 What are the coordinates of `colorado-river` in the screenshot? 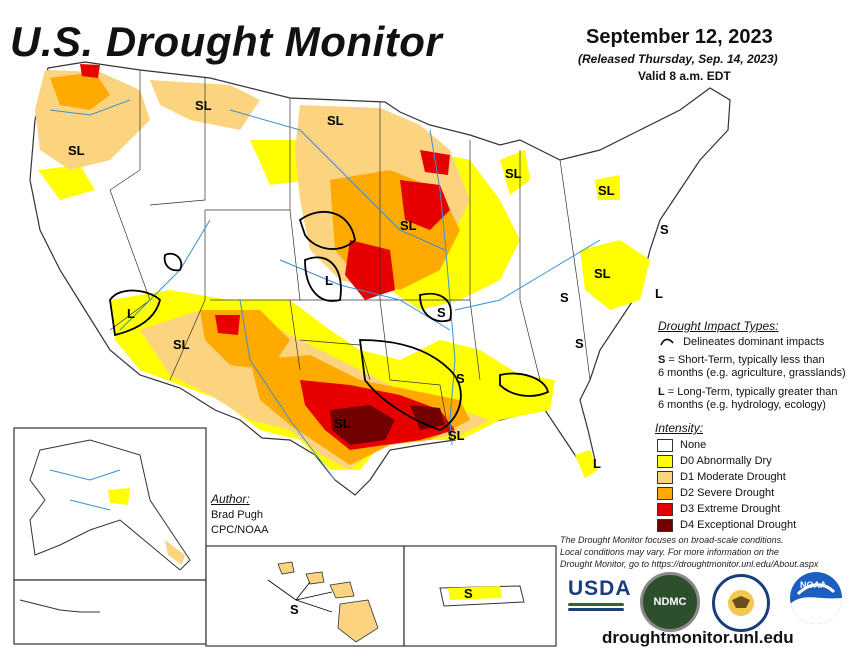 It's located at (165, 275).